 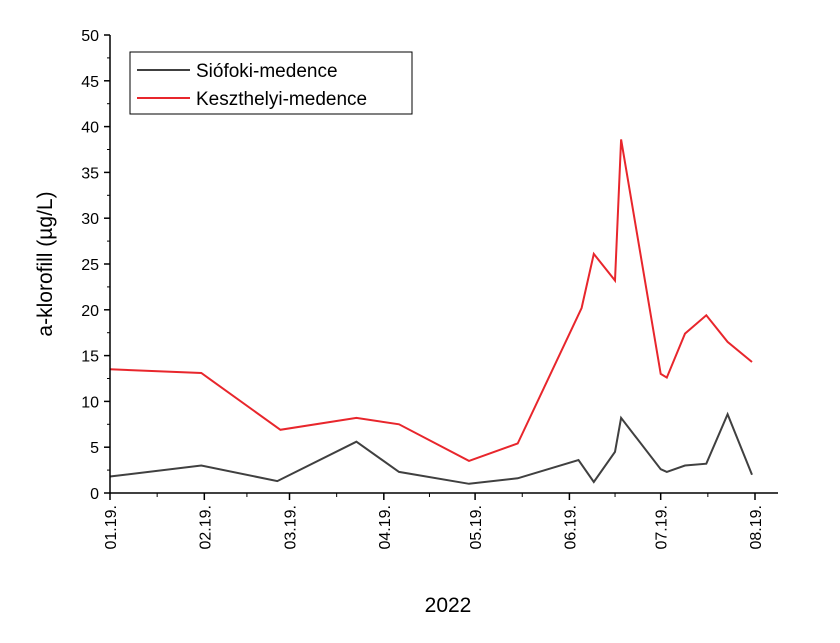 What do you see at coordinates (448, 605) in the screenshot?
I see `x-axis-title: 2022` at bounding box center [448, 605].